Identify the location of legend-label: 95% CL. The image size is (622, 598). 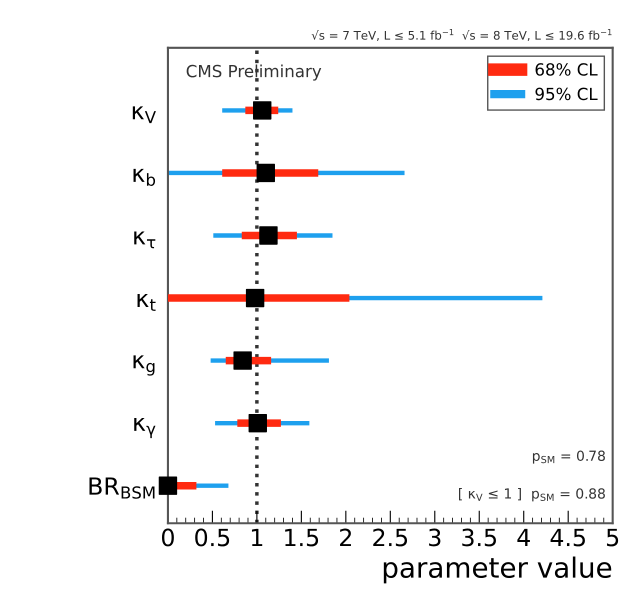
(566, 94).